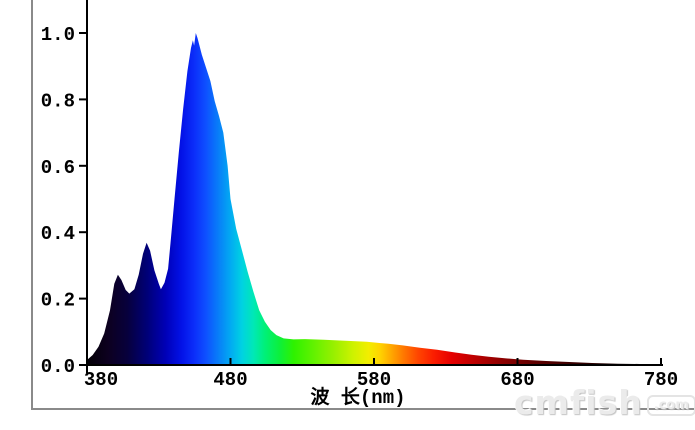 This screenshot has height=430, width=695. I want to click on watermark-suffix: .com, so click(670, 405).